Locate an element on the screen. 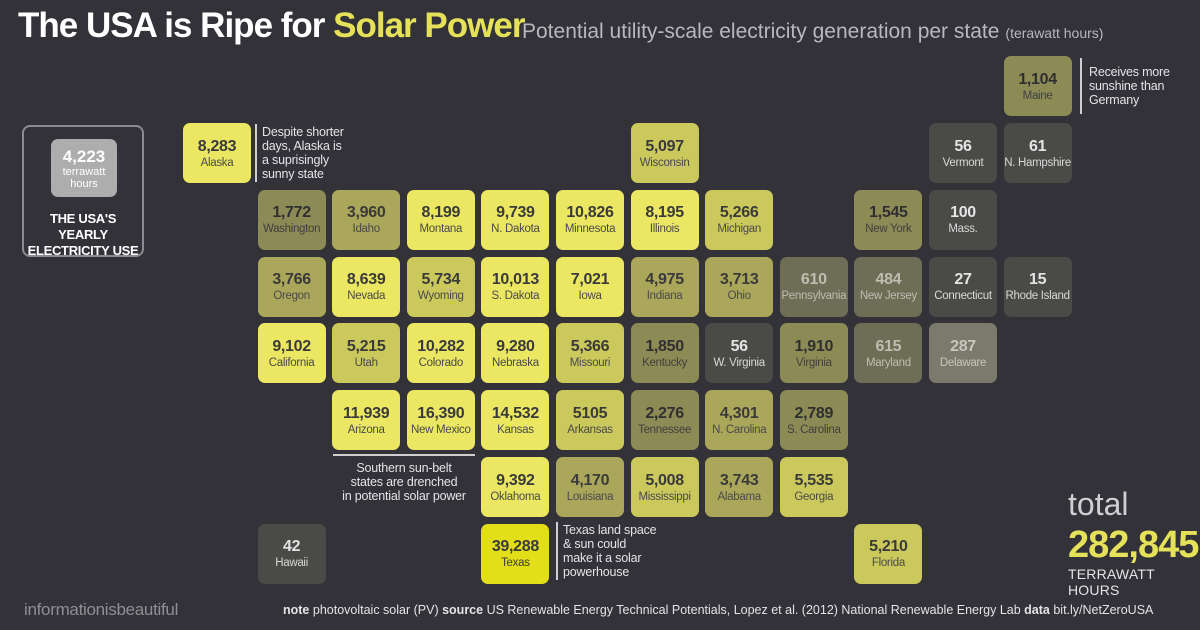  state-value: 615 is located at coordinates (888, 346).